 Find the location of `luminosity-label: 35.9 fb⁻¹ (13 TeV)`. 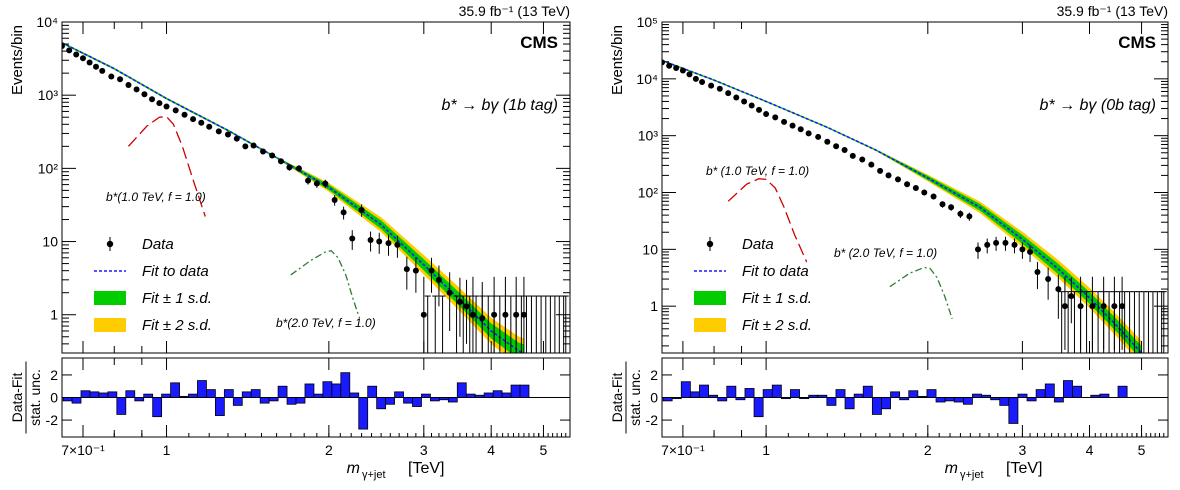

luminosity-label: 35.9 fb⁻¹ (13 TeV) is located at coordinates (514, 11).